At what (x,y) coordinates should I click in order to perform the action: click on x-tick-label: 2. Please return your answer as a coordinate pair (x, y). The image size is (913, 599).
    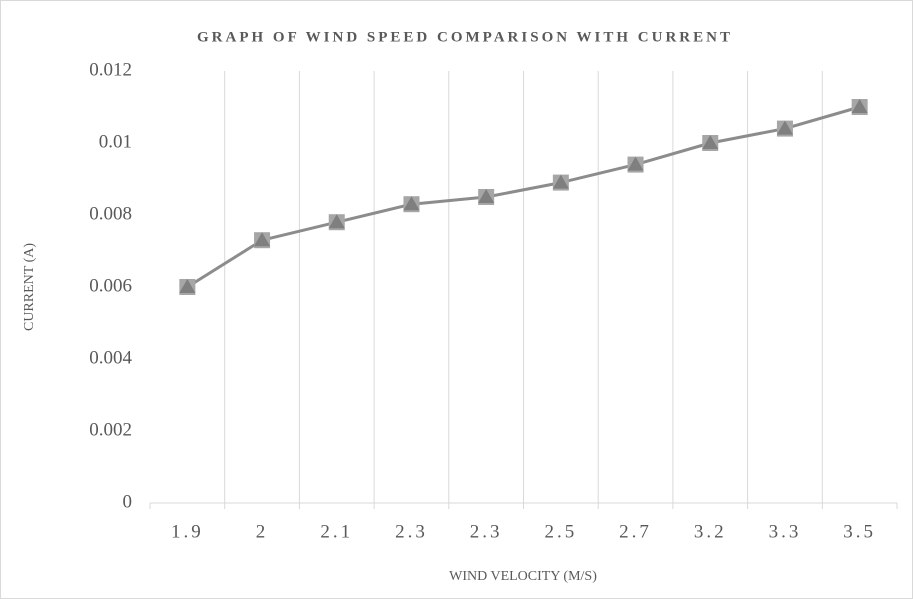
    Looking at the image, I should click on (262, 531).